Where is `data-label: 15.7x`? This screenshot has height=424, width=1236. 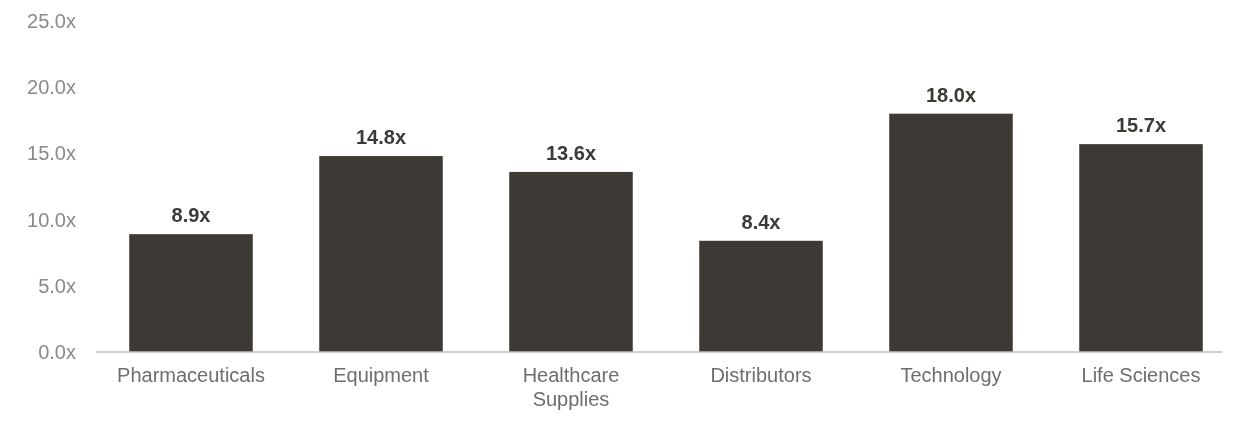
data-label: 15.7x is located at coordinates (1141, 125).